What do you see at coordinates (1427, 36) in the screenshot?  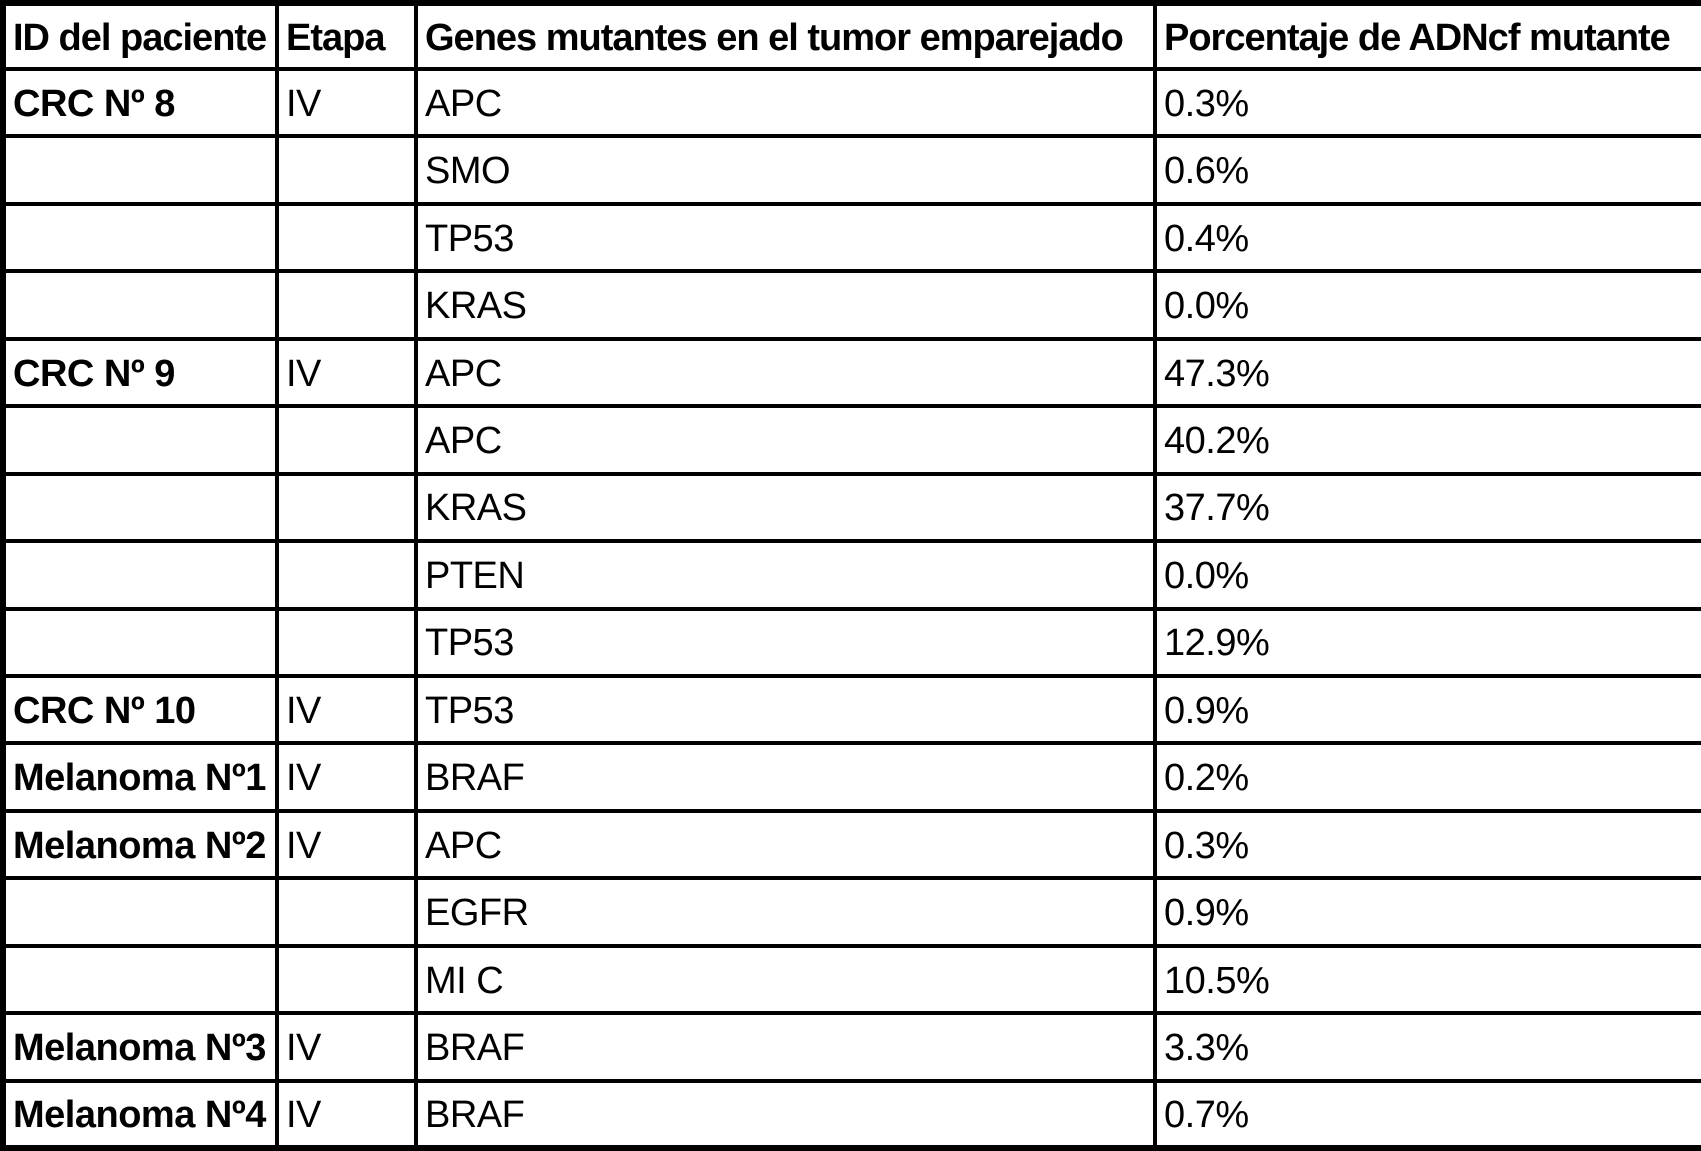 I see `col-header-percentage: Porcentaje de ADNcf mutante` at bounding box center [1427, 36].